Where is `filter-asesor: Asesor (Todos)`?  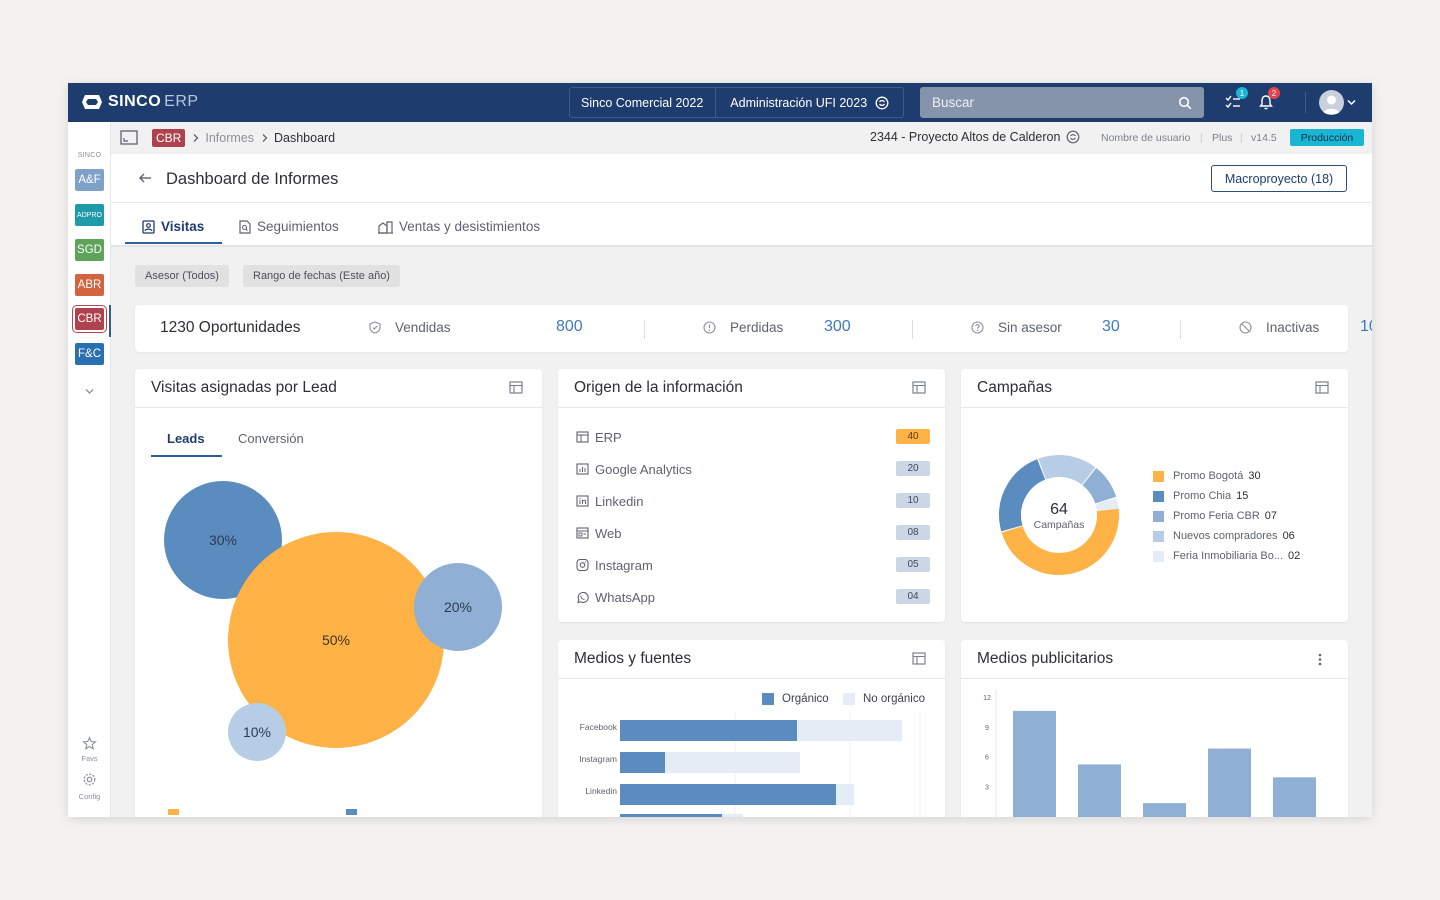
filter-asesor: Asesor (Todos) is located at coordinates (182, 276).